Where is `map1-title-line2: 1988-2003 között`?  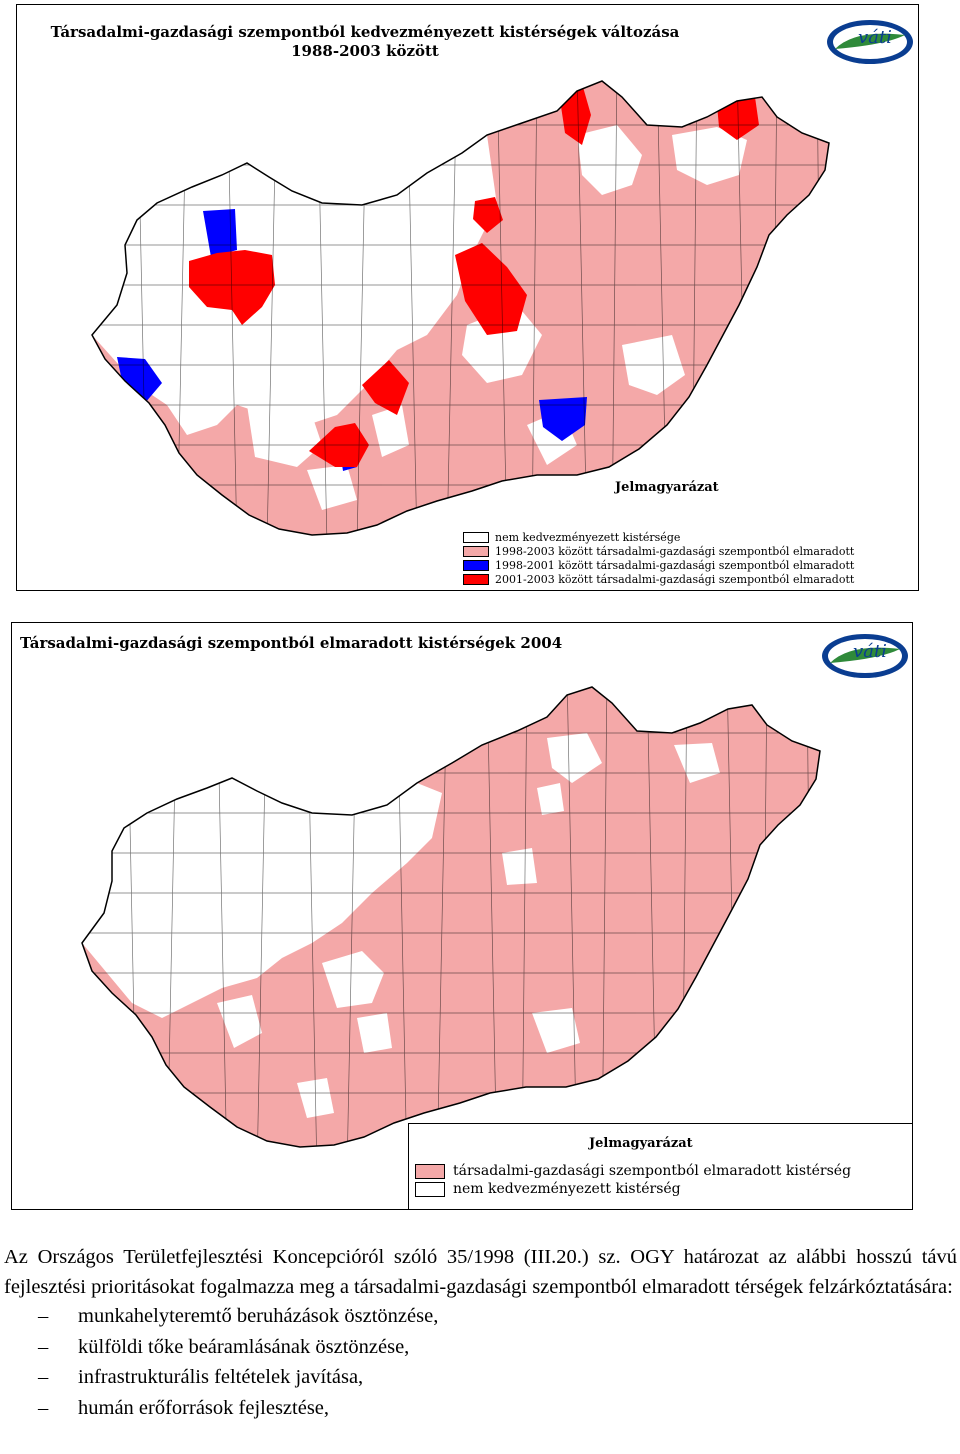
map1-title-line2: 1988-2003 között is located at coordinates (365, 51).